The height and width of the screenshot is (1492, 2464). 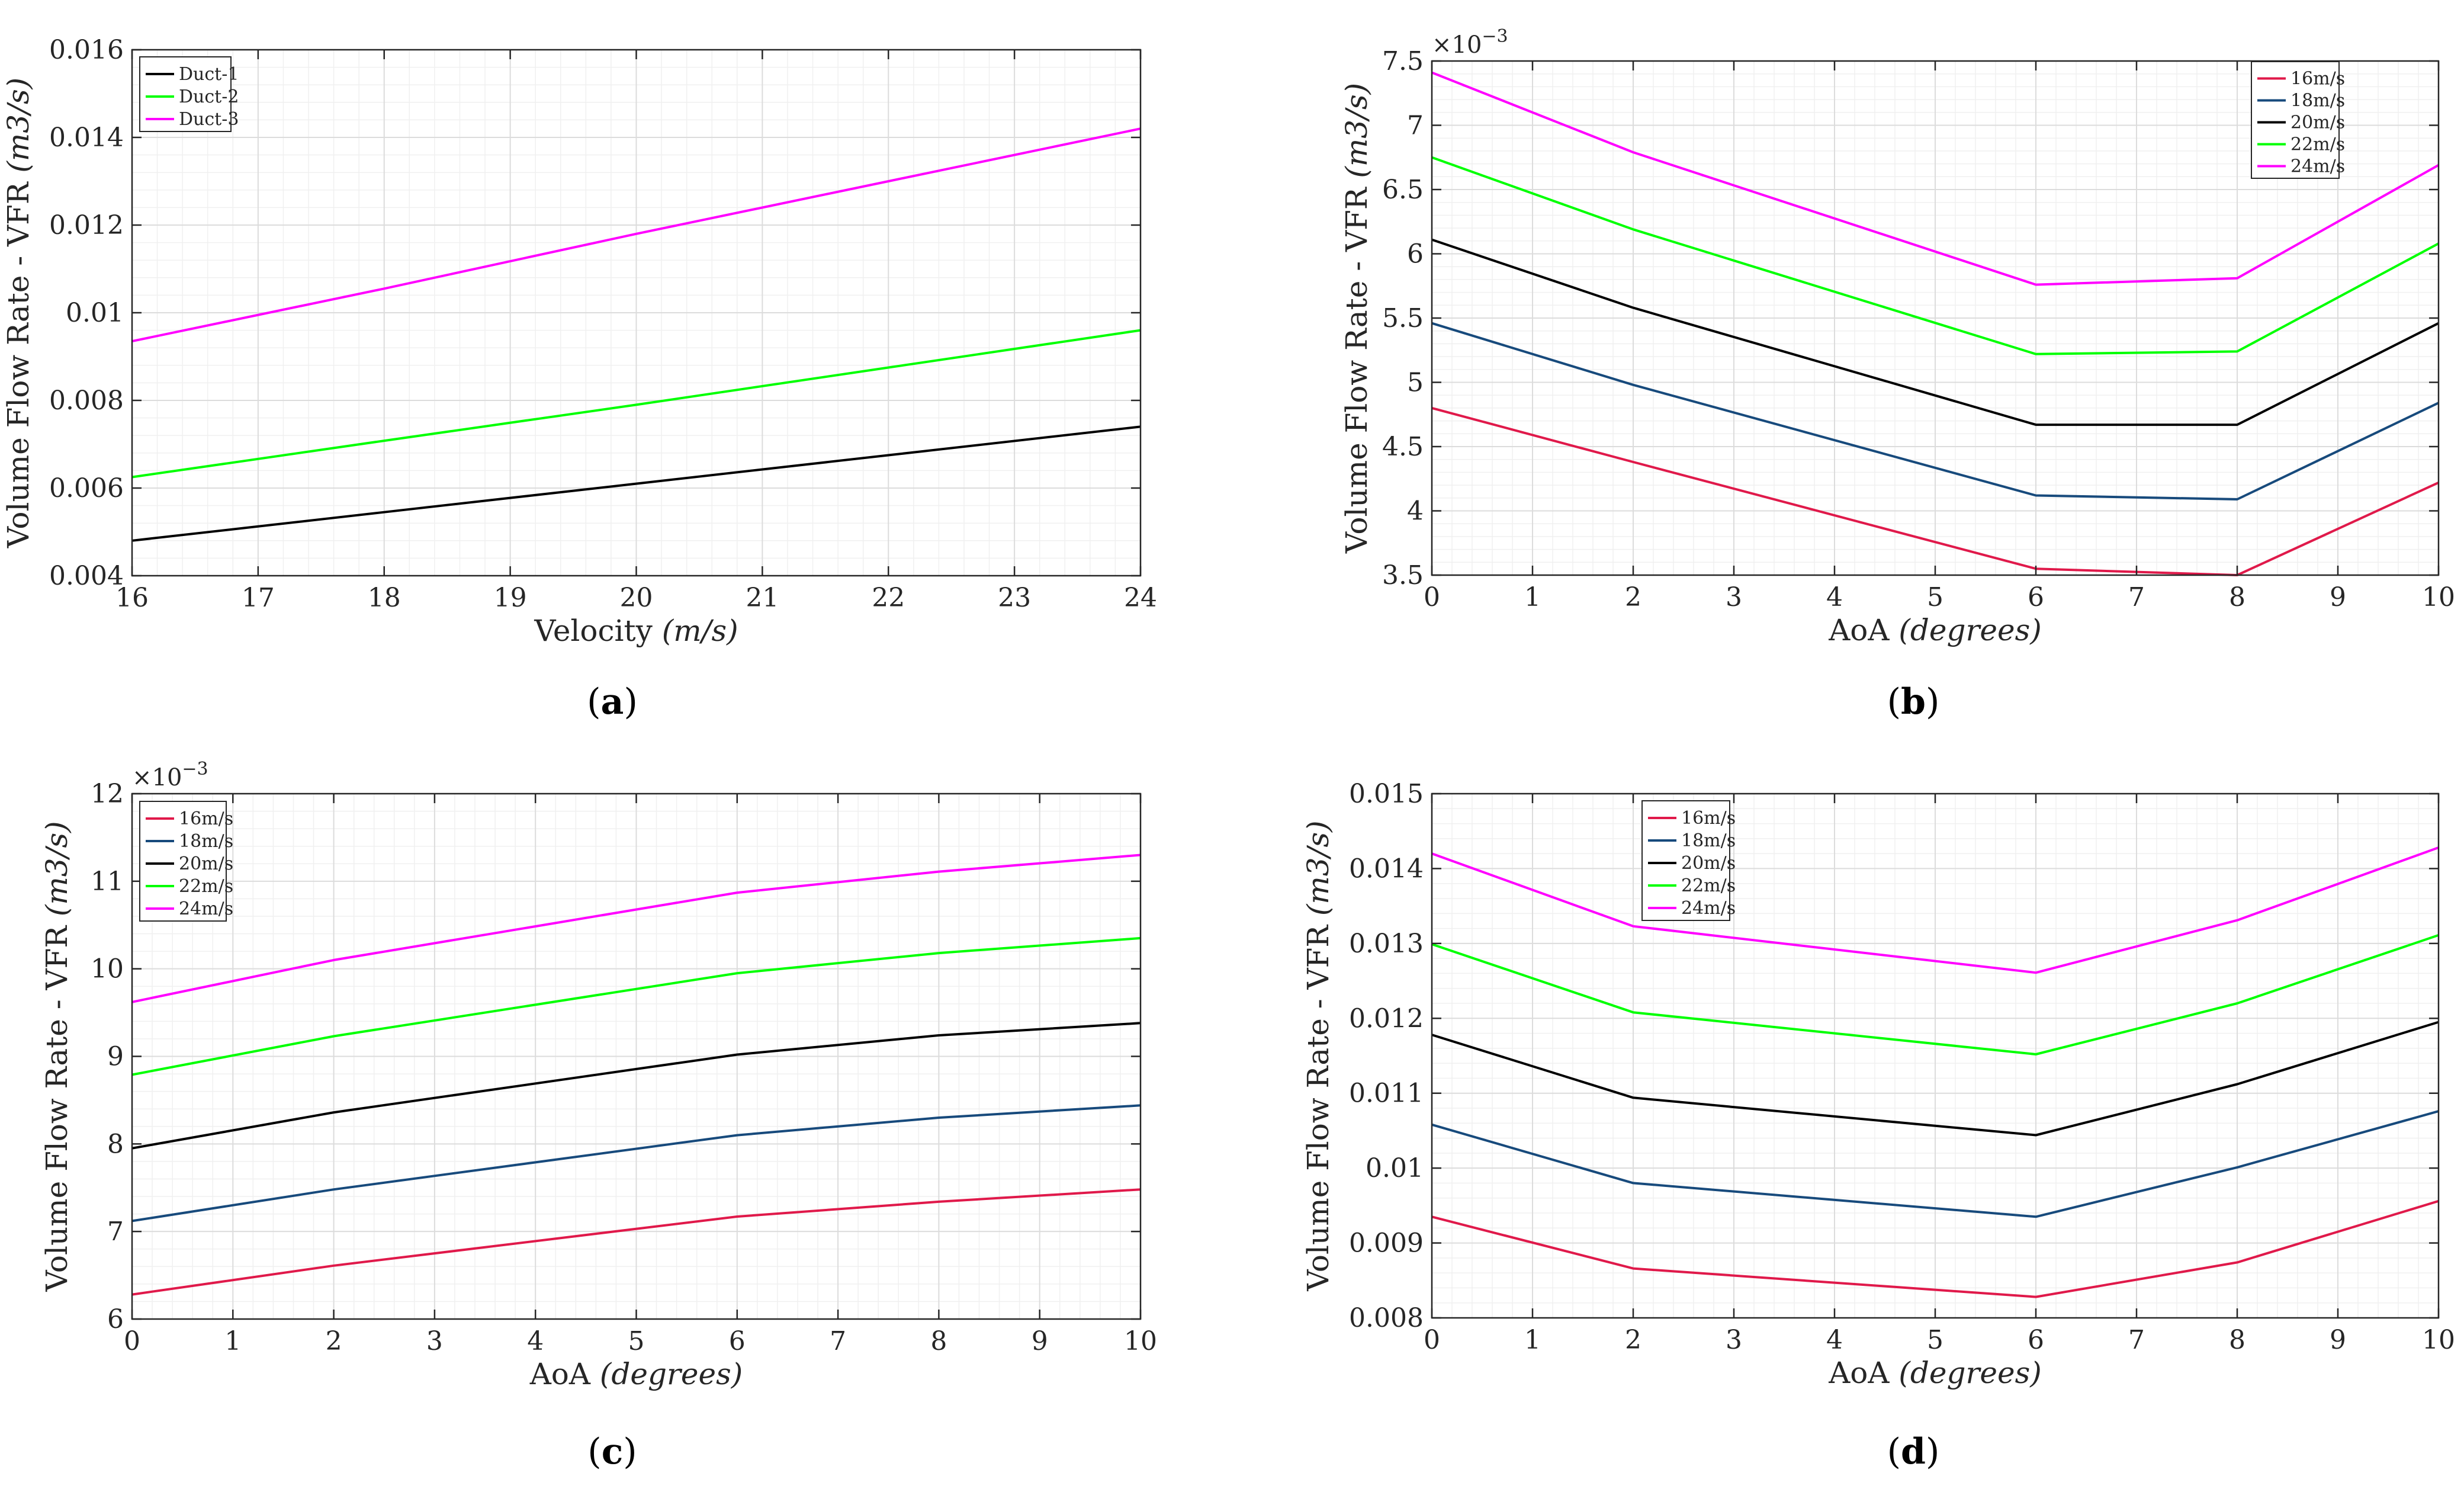 I want to click on series-line-16m/s, so click(x=1935, y=1248).